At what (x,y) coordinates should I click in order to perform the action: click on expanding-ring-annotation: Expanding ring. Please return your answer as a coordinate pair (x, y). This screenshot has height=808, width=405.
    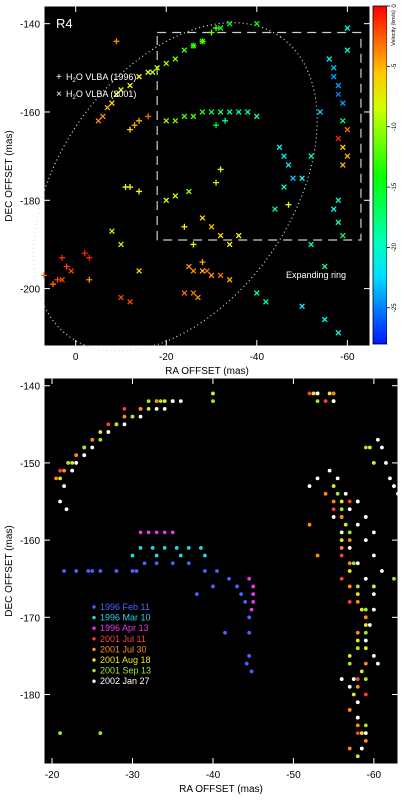
    Looking at the image, I should click on (316, 275).